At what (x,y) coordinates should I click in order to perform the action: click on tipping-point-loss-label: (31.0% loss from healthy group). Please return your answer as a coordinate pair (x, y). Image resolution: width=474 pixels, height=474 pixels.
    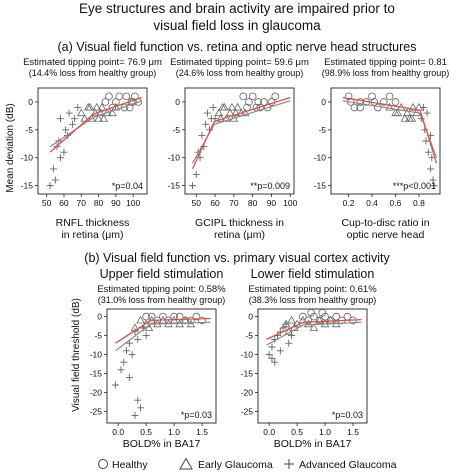
    Looking at the image, I should click on (162, 300).